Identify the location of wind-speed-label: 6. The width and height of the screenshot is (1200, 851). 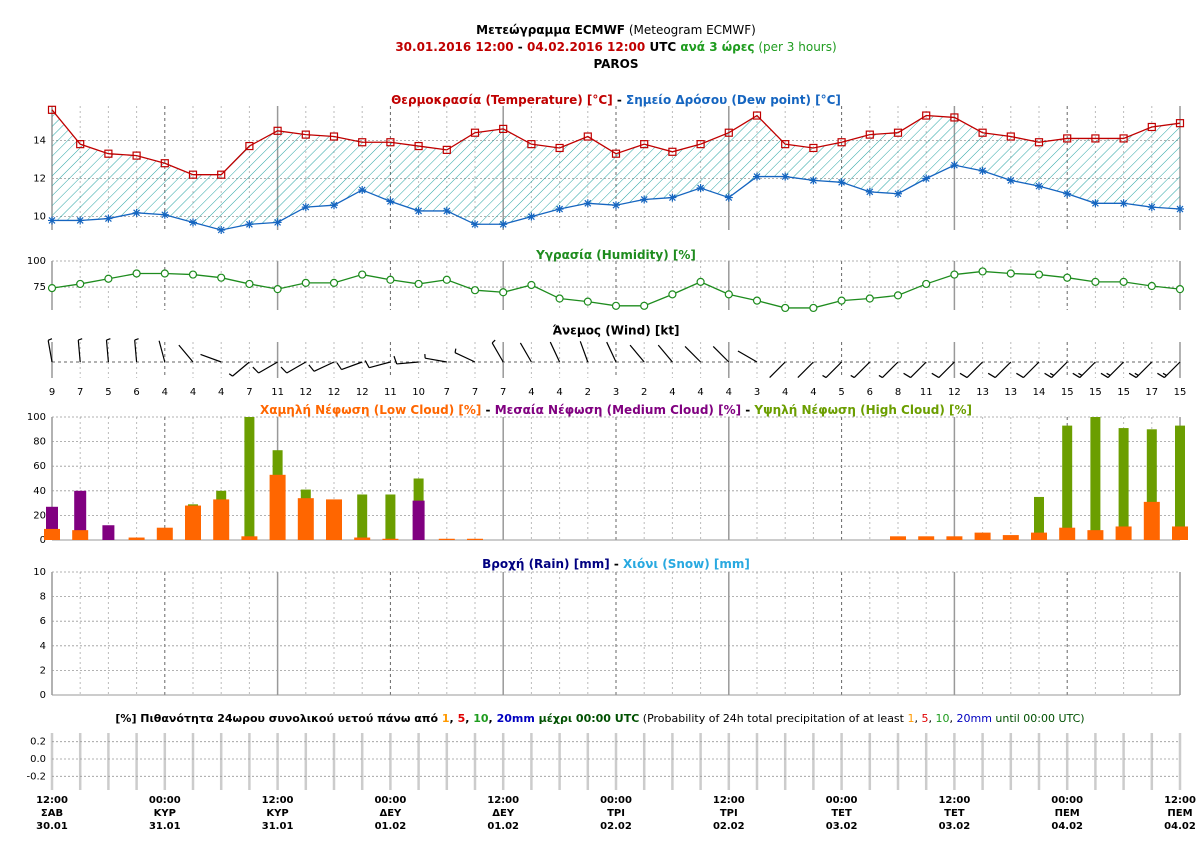
(870, 392).